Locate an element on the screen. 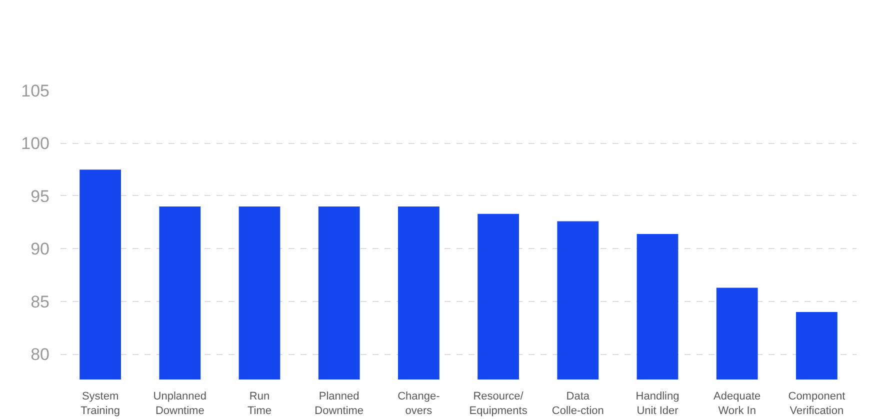  x-tick-label: Data Colle-ction is located at coordinates (578, 403).